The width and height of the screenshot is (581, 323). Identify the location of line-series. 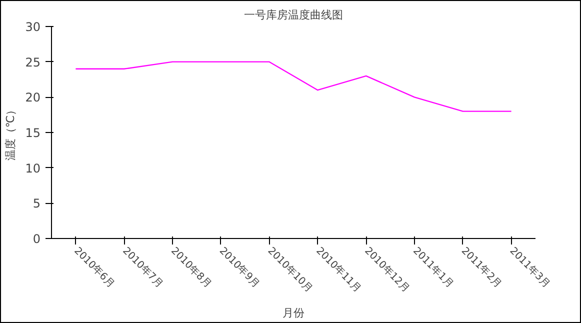
(293, 86).